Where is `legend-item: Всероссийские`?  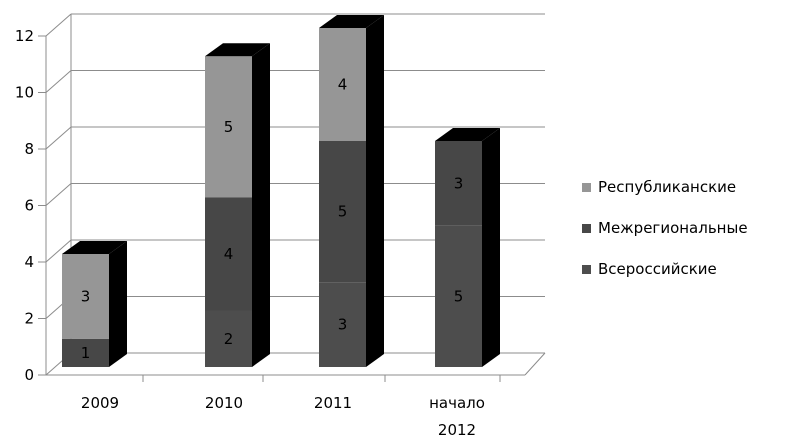
legend-item: Всероссийские is located at coordinates (686, 269).